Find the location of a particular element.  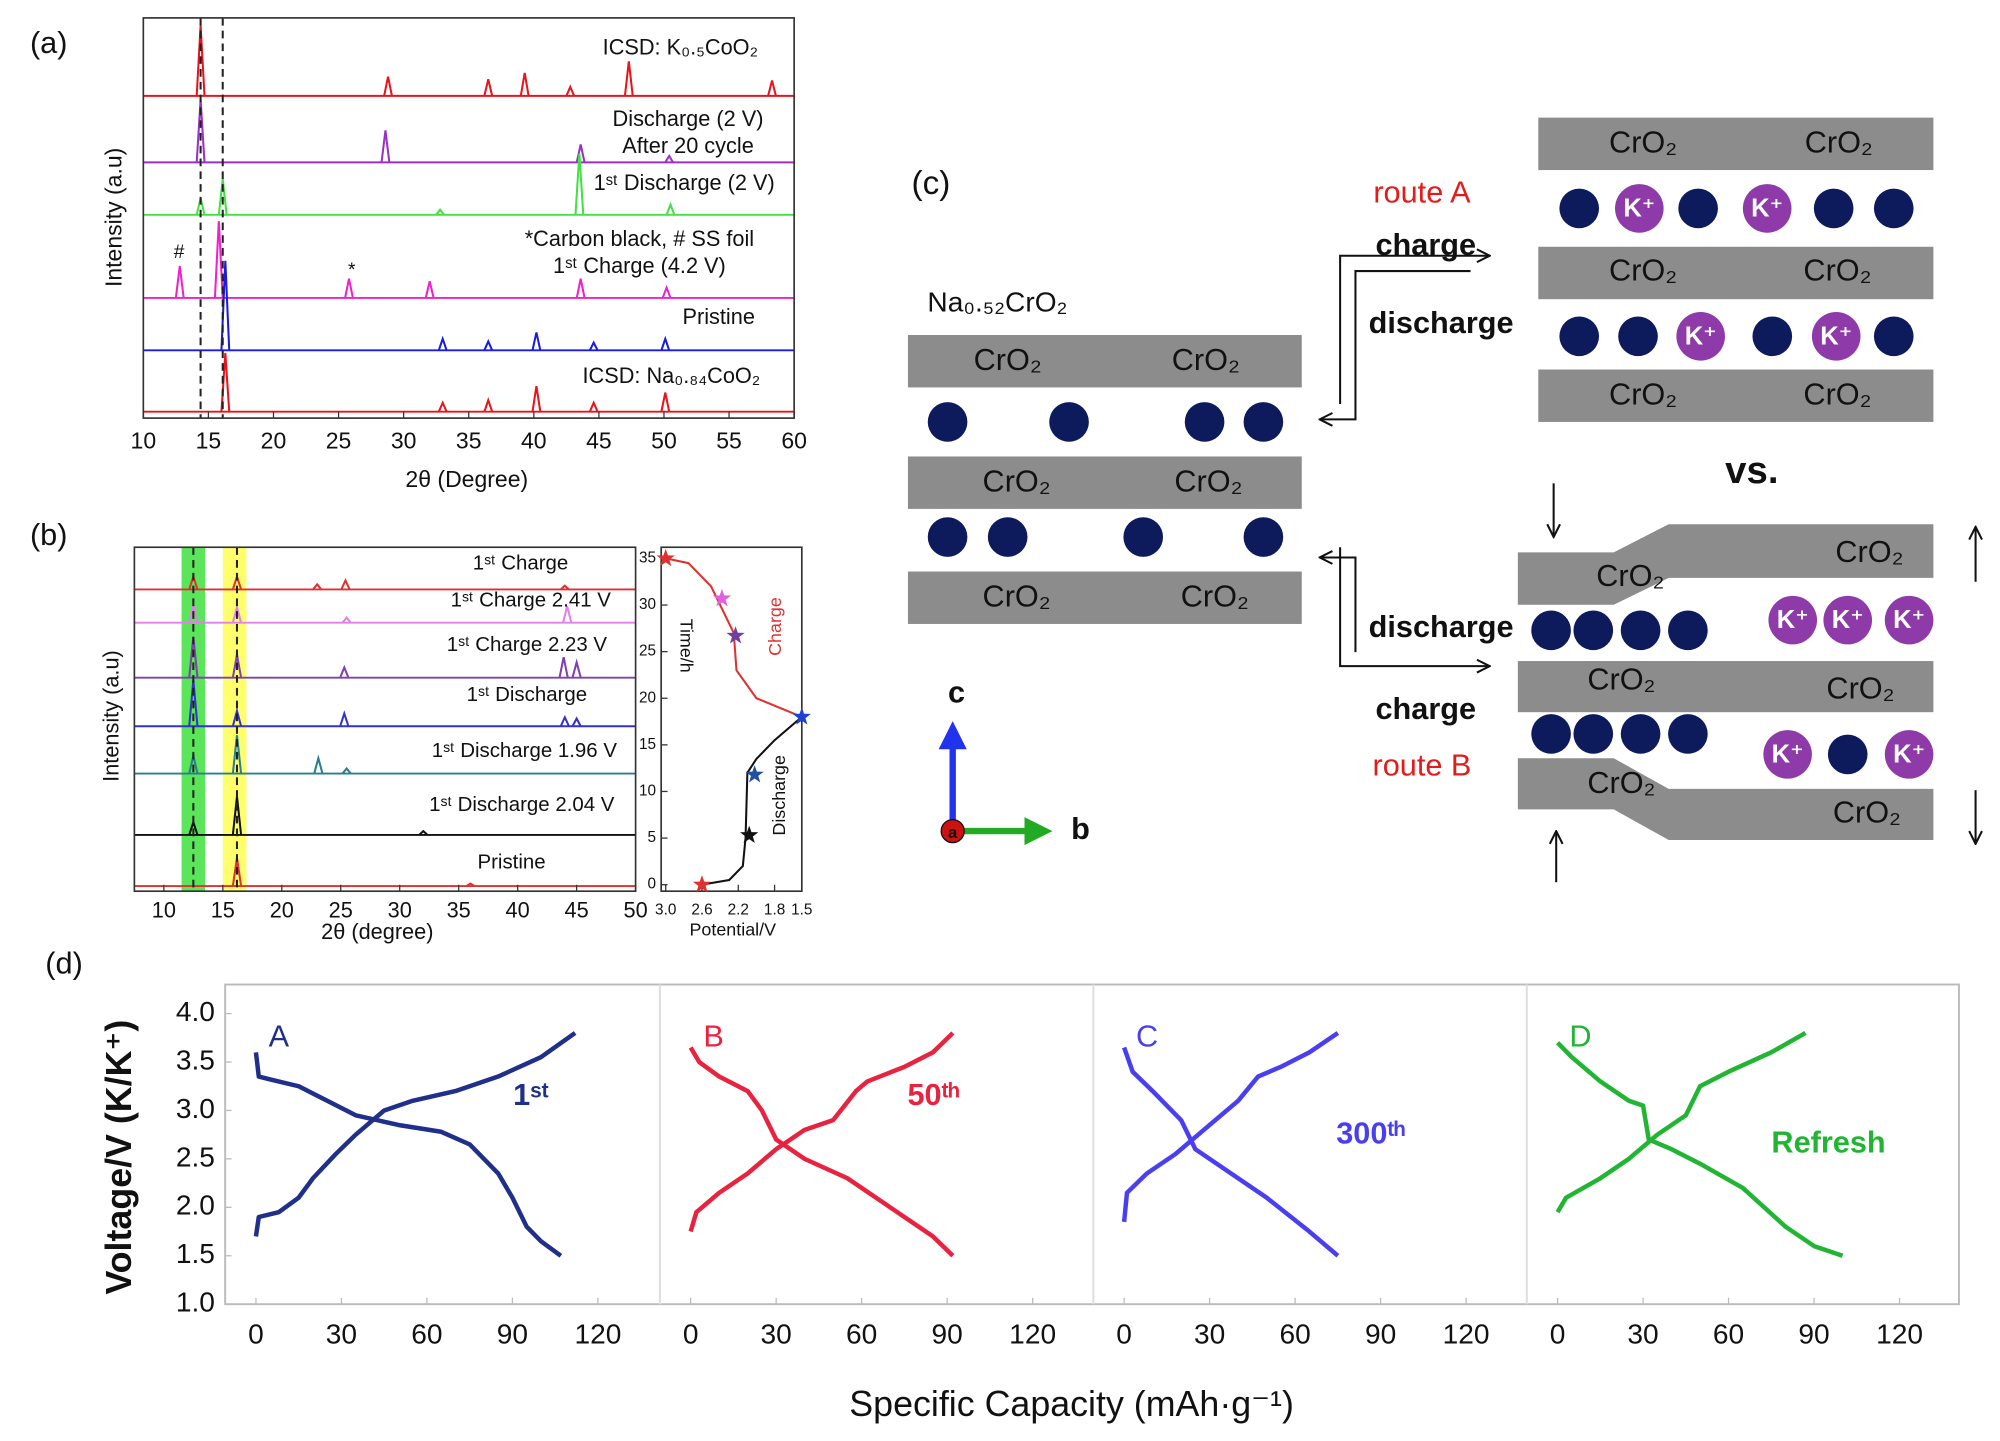

diagram-text: (c) is located at coordinates (931, 183).